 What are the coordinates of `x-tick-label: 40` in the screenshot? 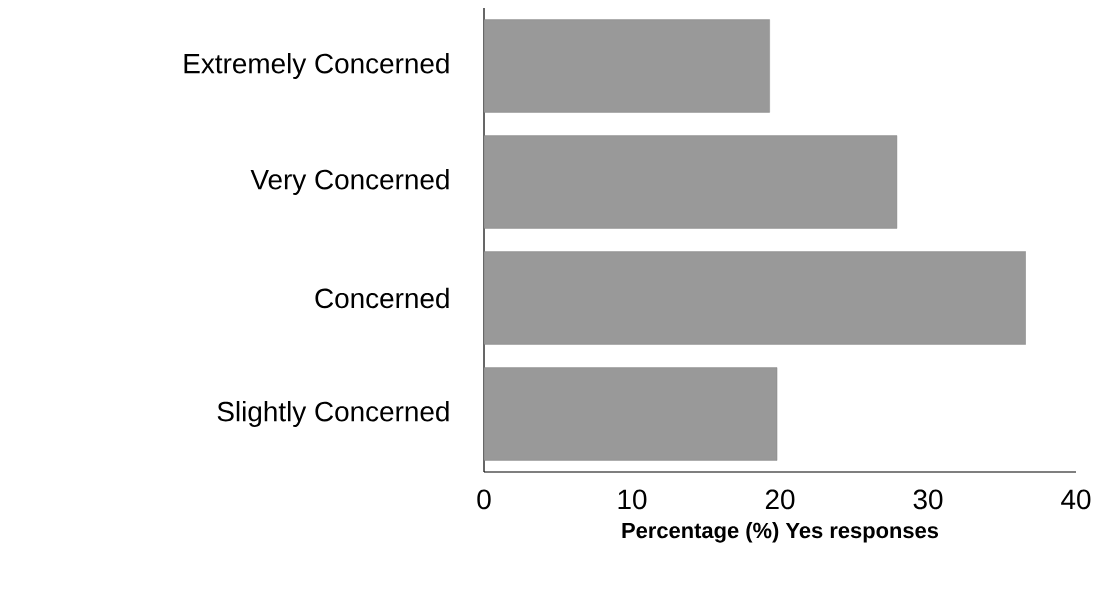 It's located at (1076, 499).